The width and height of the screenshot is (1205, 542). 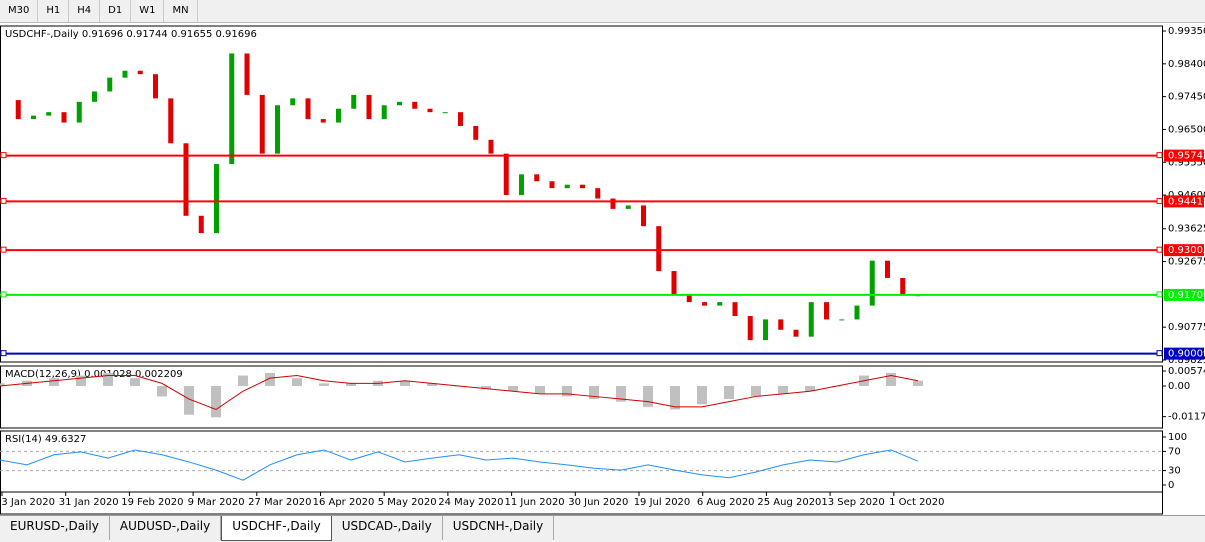 I want to click on timeframe-button: H4, so click(x=85, y=11).